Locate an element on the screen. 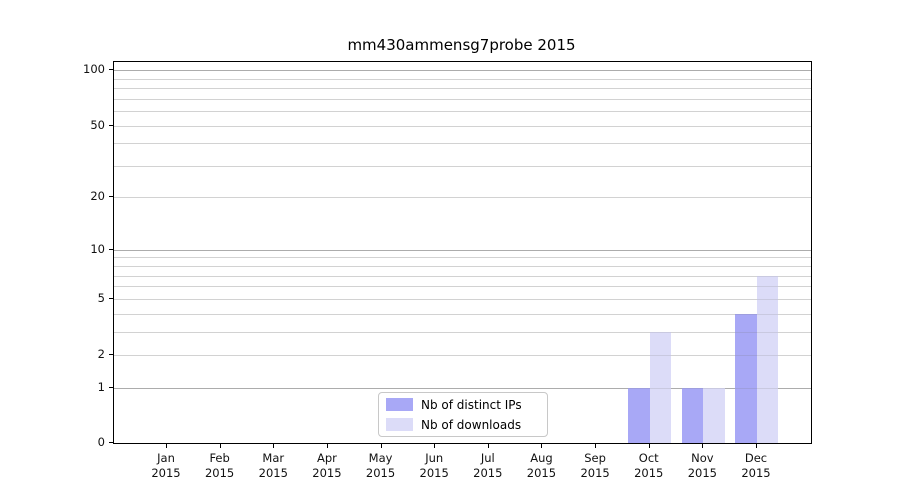 The height and width of the screenshot is (500, 900). y-tick-label: 20 is located at coordinates (97, 196).